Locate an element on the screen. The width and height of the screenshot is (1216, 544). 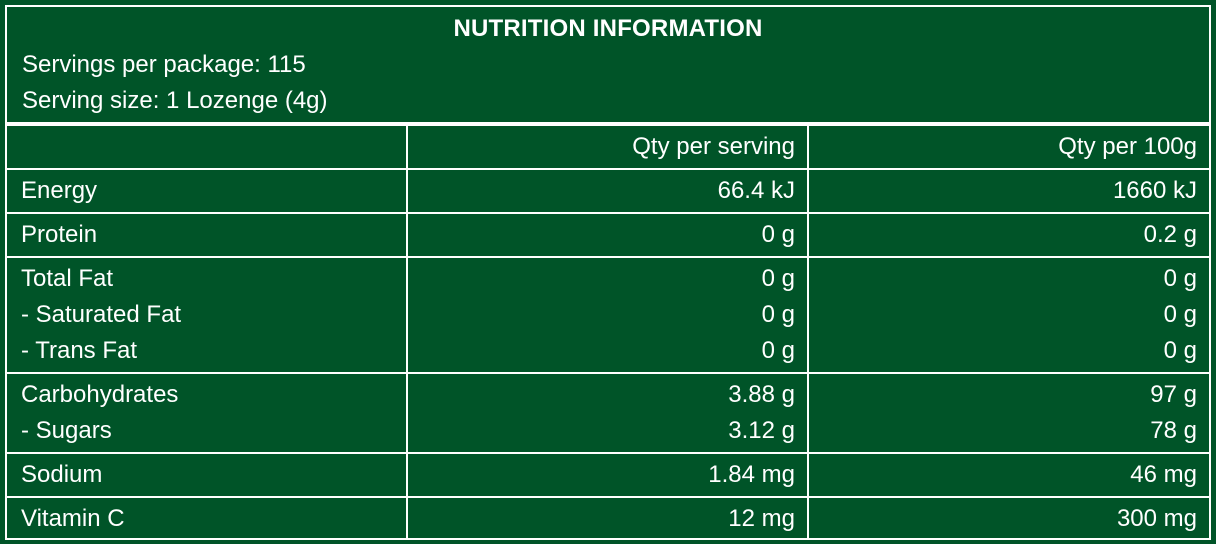
serving-size: Serving size: 1 Lozenge (4g) is located at coordinates (175, 100).